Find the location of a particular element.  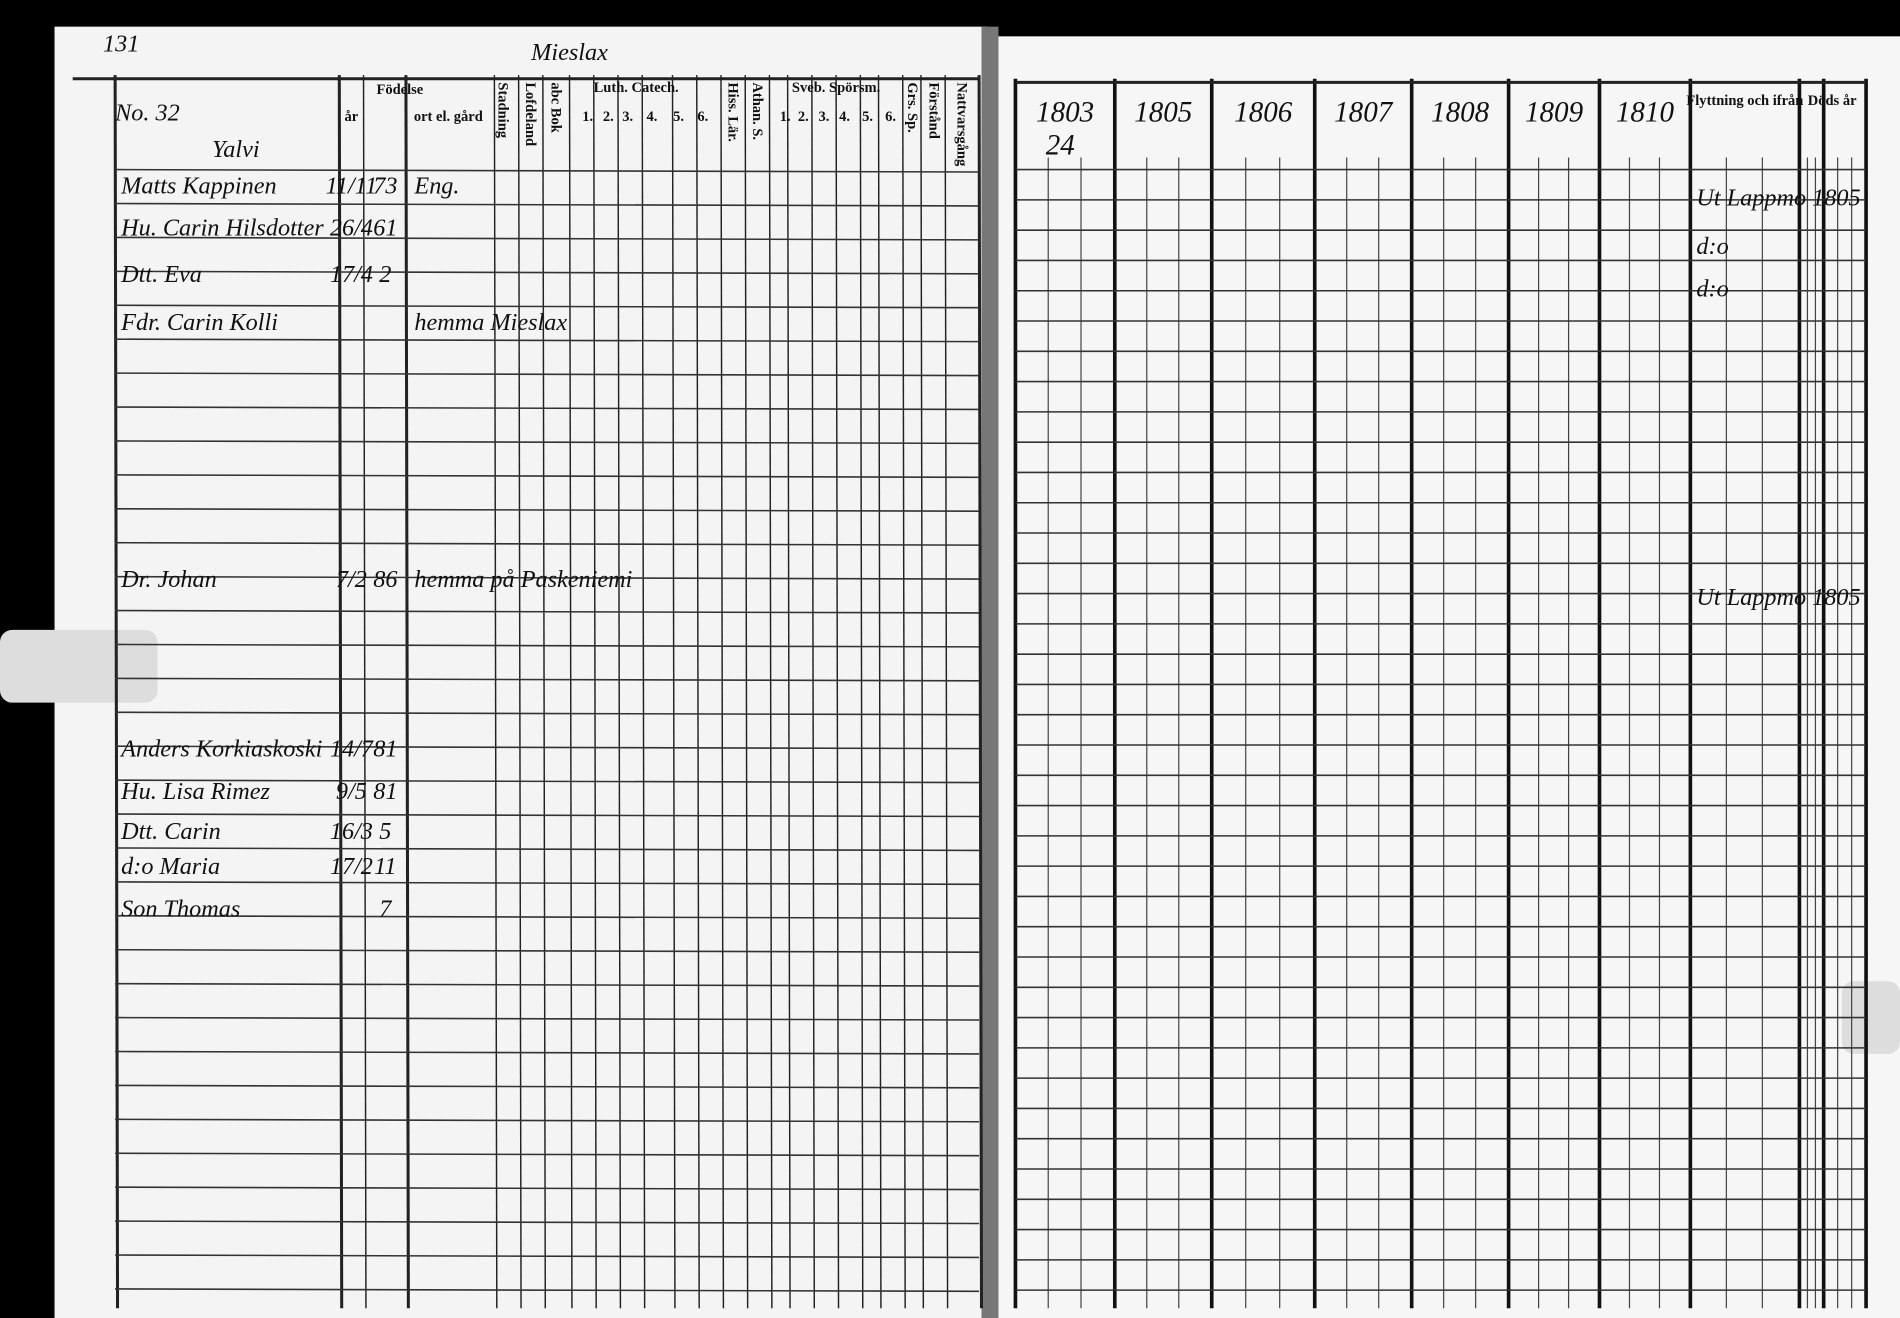

birth-date: 26/4 is located at coordinates (351, 228).